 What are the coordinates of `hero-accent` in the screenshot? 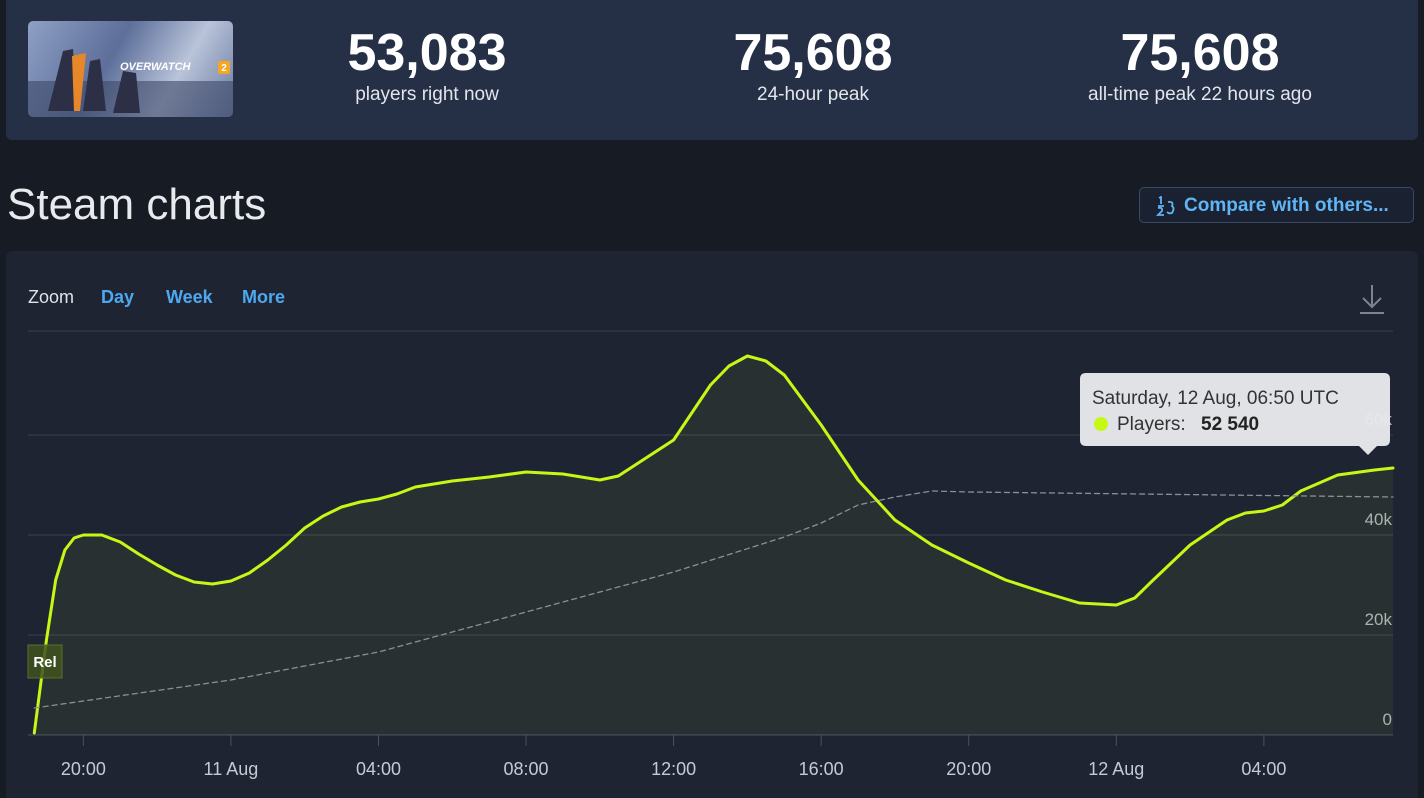 It's located at (79, 82).